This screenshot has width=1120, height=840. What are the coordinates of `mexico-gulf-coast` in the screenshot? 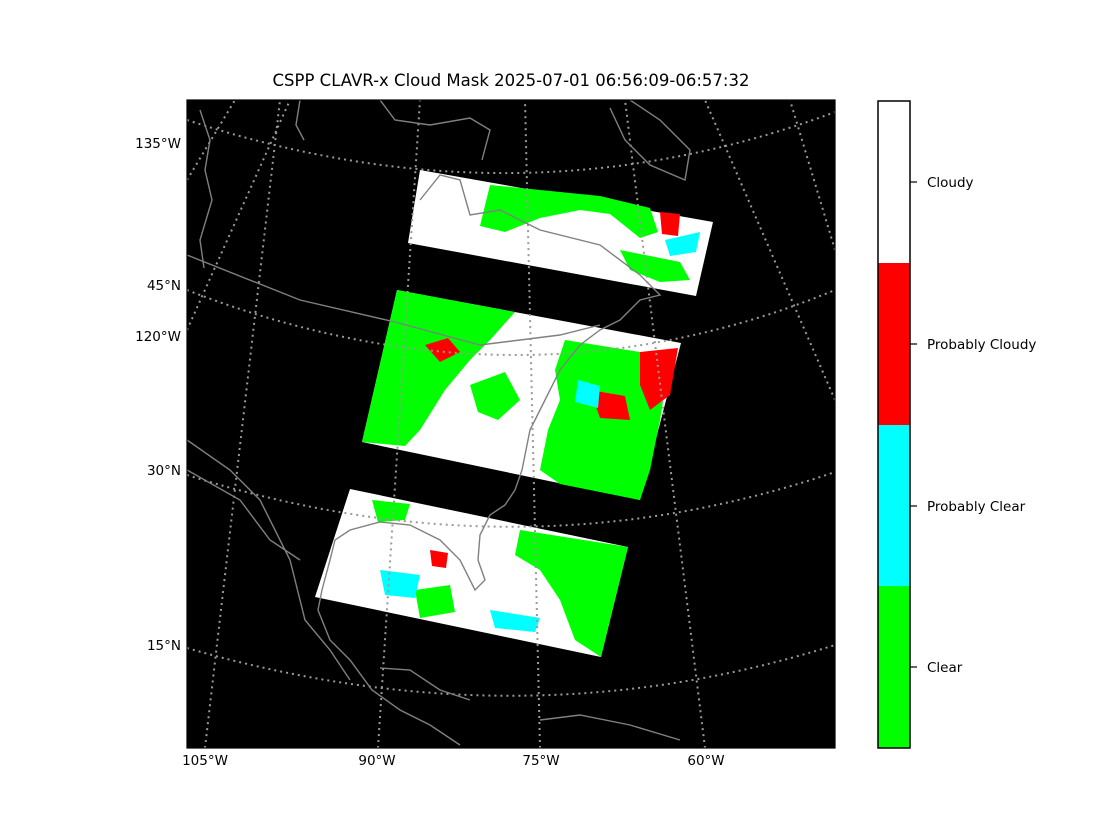 It's located at (389, 667).